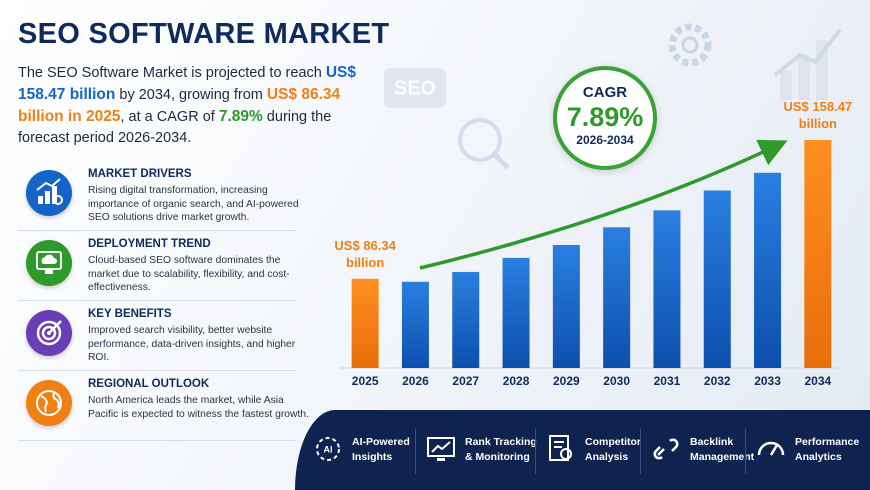  What do you see at coordinates (603, 204) in the screenshot?
I see `growth-arrow` at bounding box center [603, 204].